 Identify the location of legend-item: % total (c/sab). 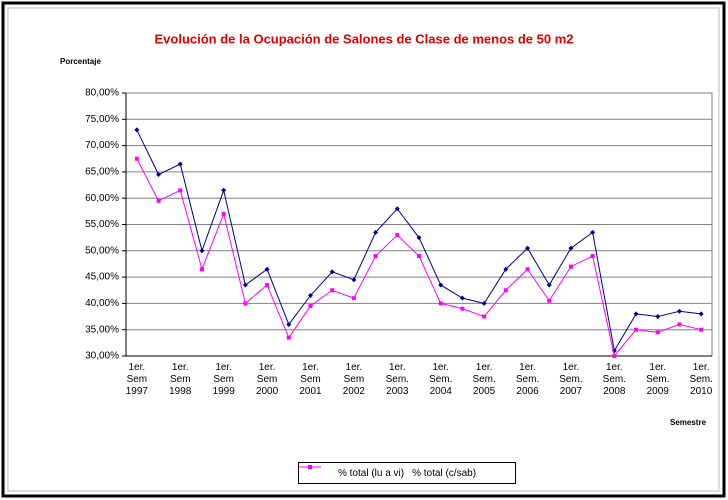
(388, 472).